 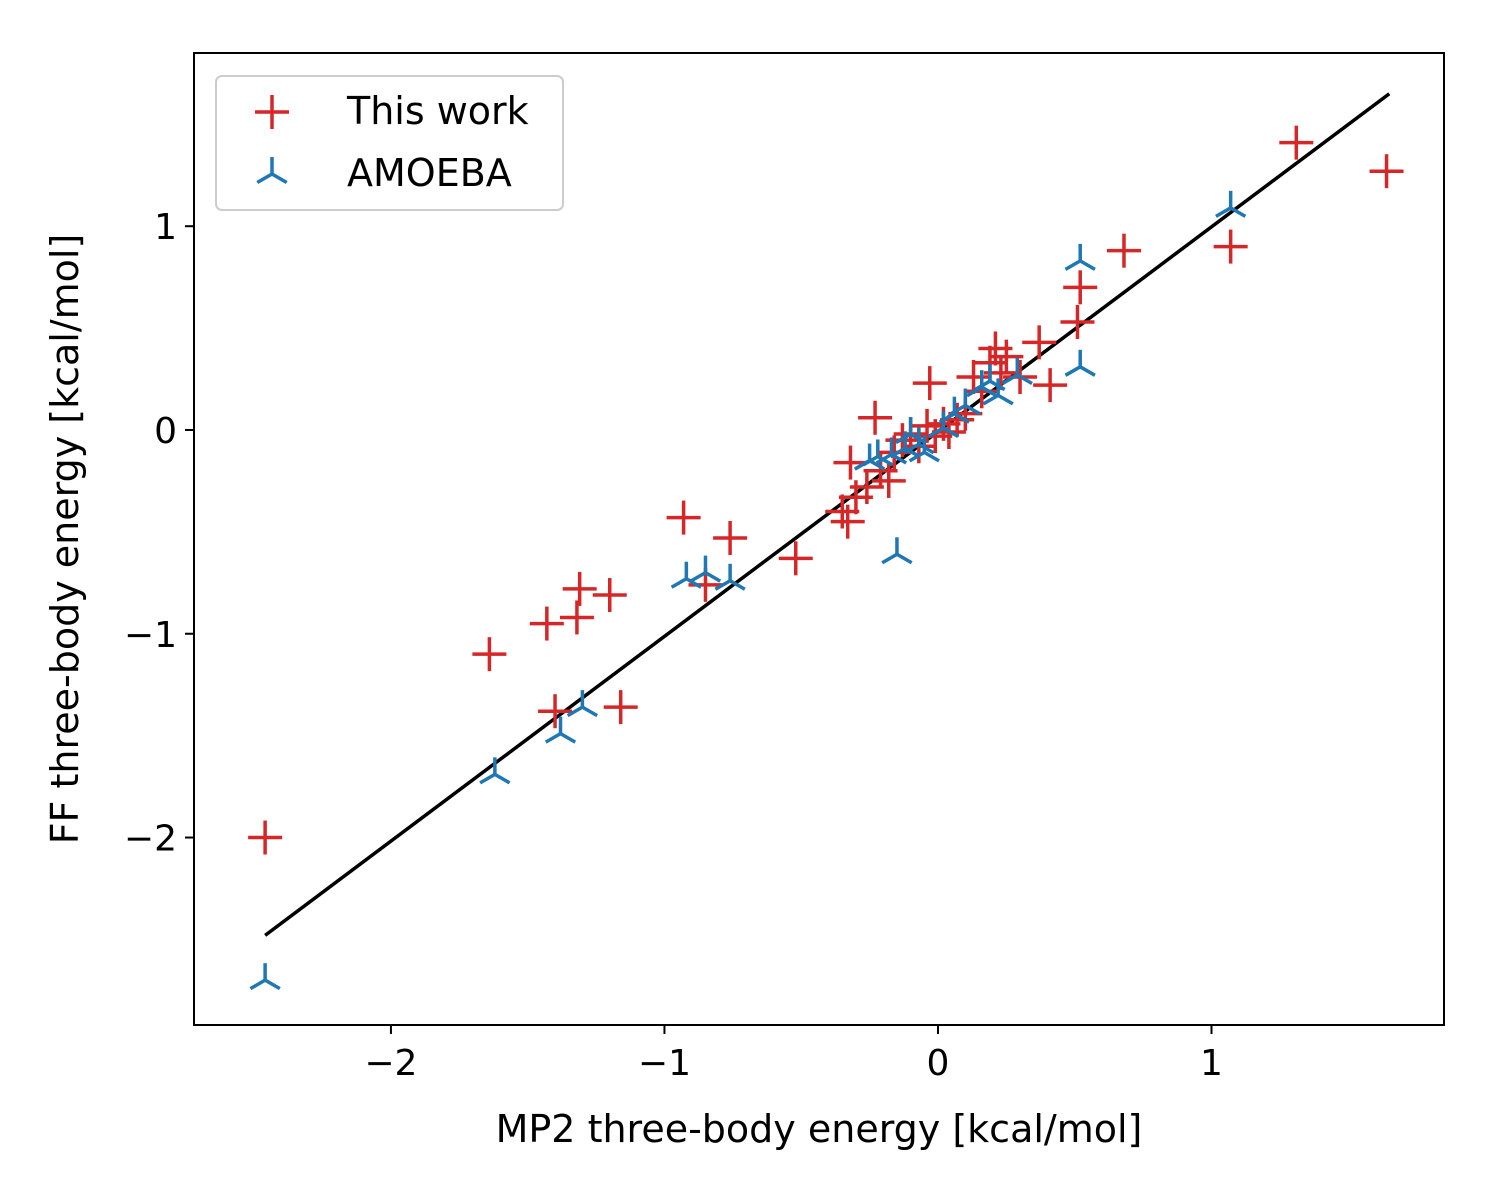 I want to click on legend: This work AMOEBA, so click(x=389, y=143).